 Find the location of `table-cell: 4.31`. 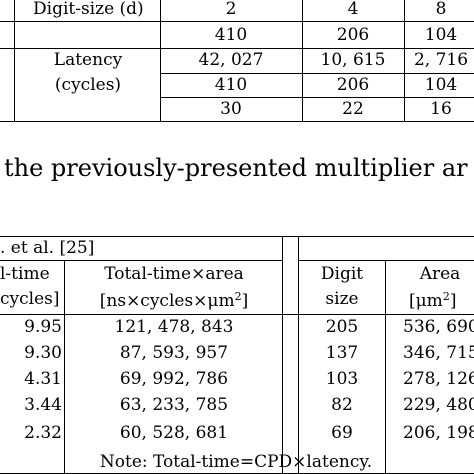

table-cell: 4.31 is located at coordinates (43, 379).